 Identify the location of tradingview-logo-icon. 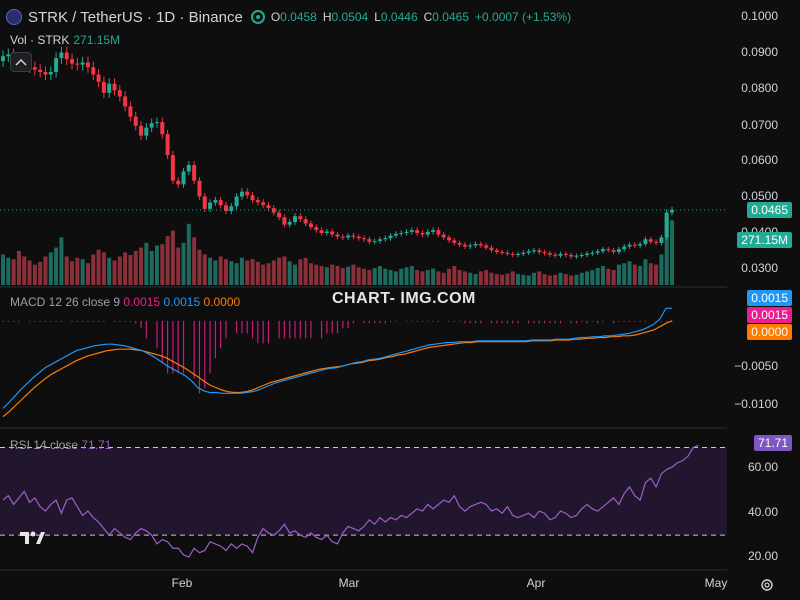
(32, 538).